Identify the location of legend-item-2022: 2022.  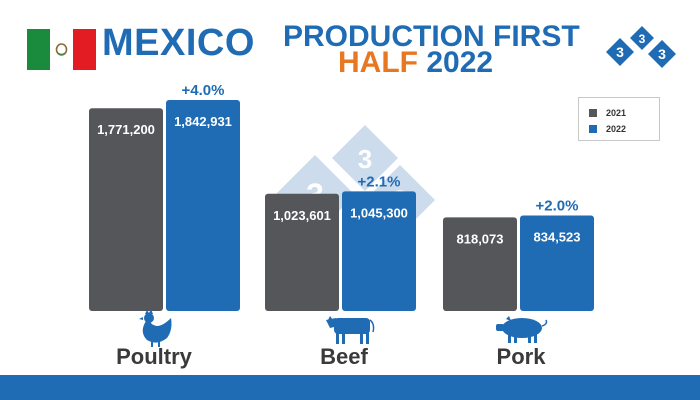
(607, 129).